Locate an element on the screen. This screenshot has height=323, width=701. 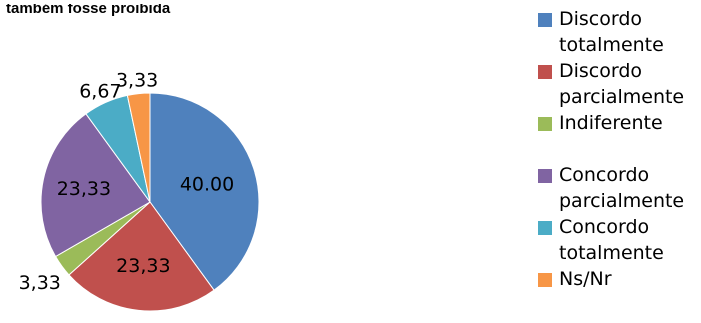
pie-slice-concordo-parcialmente is located at coordinates (95, 185).